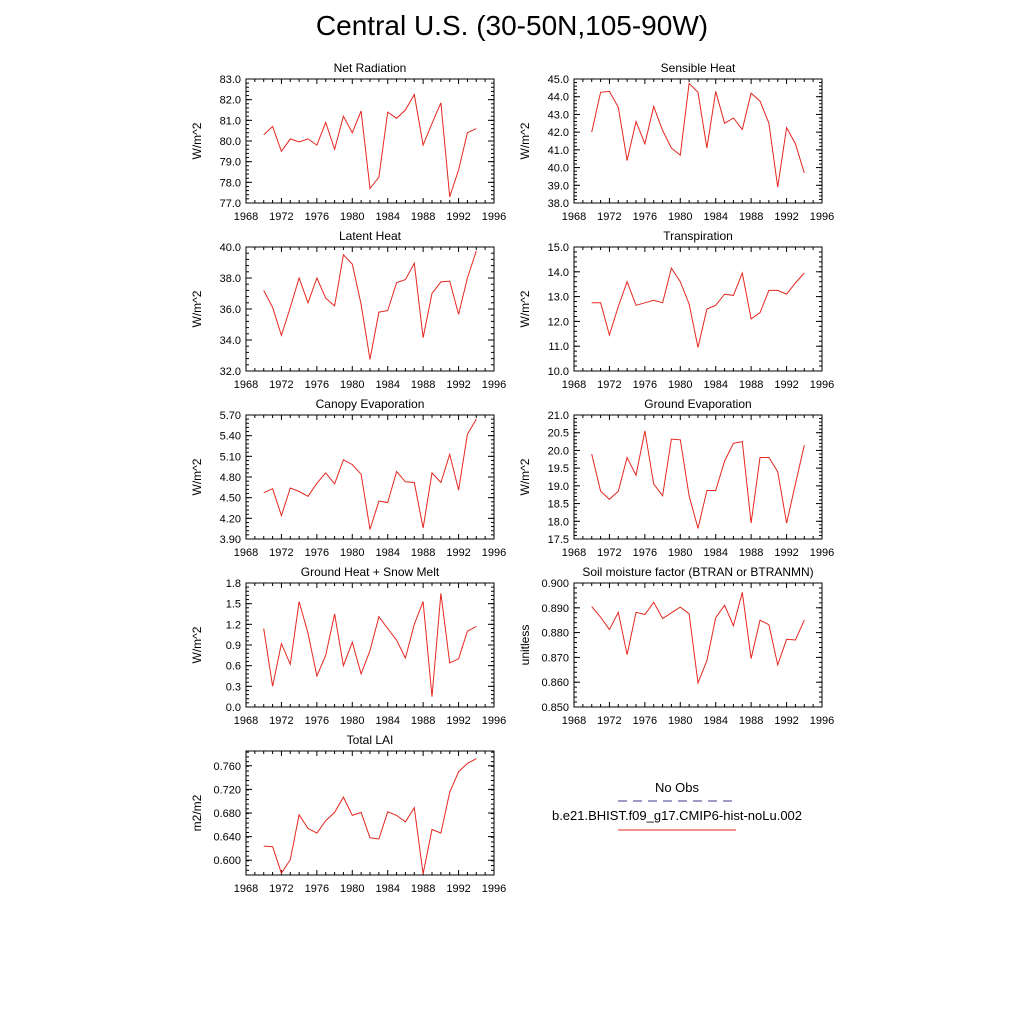  I want to click on y-tick-label: 0.600, so click(227, 861).